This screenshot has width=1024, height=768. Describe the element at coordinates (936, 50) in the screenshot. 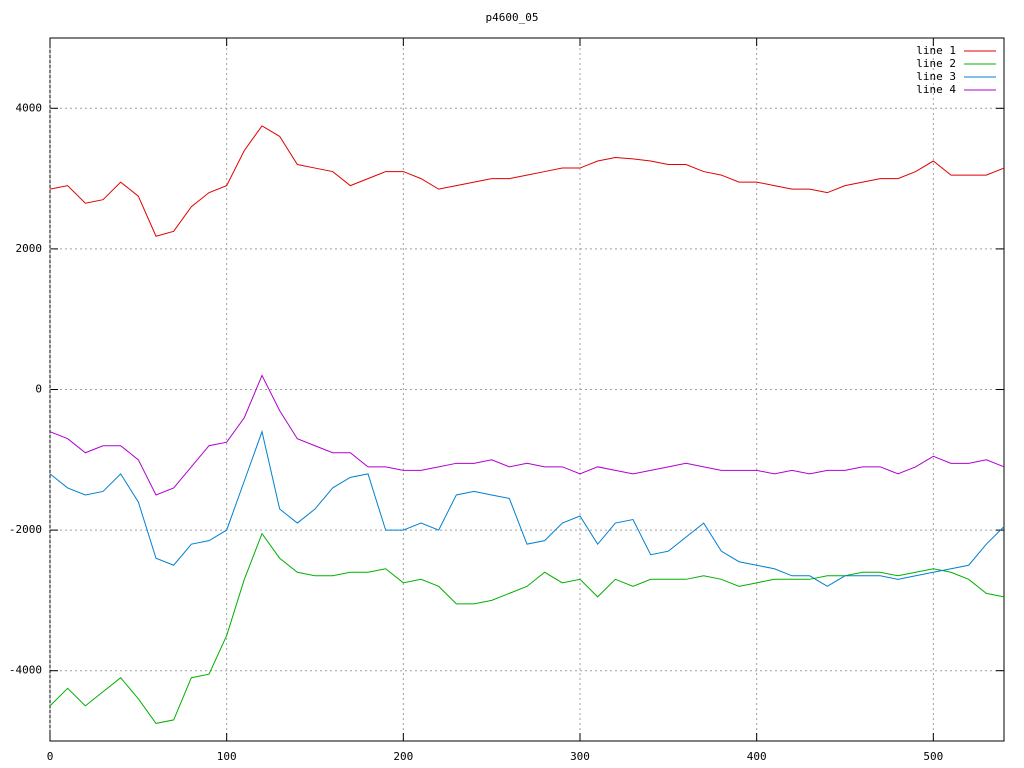

I see `legend-label: line 1` at that location.